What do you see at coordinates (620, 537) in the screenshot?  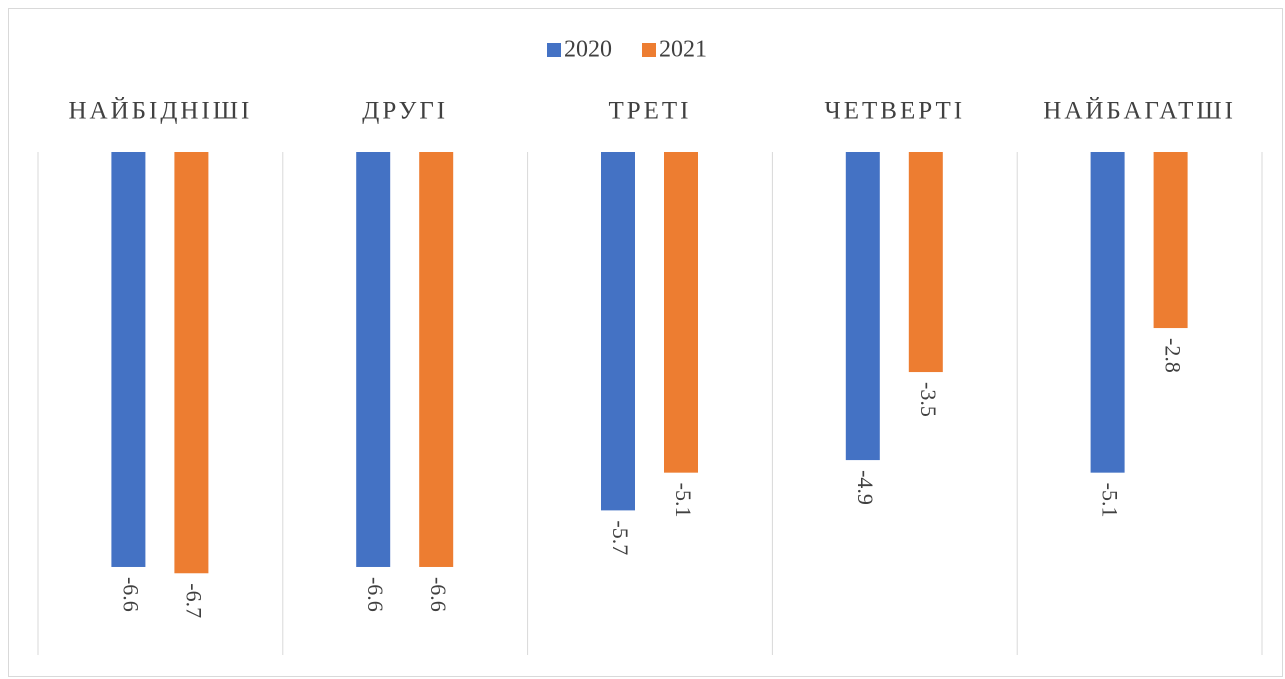 I see `data-label: -5.7` at bounding box center [620, 537].